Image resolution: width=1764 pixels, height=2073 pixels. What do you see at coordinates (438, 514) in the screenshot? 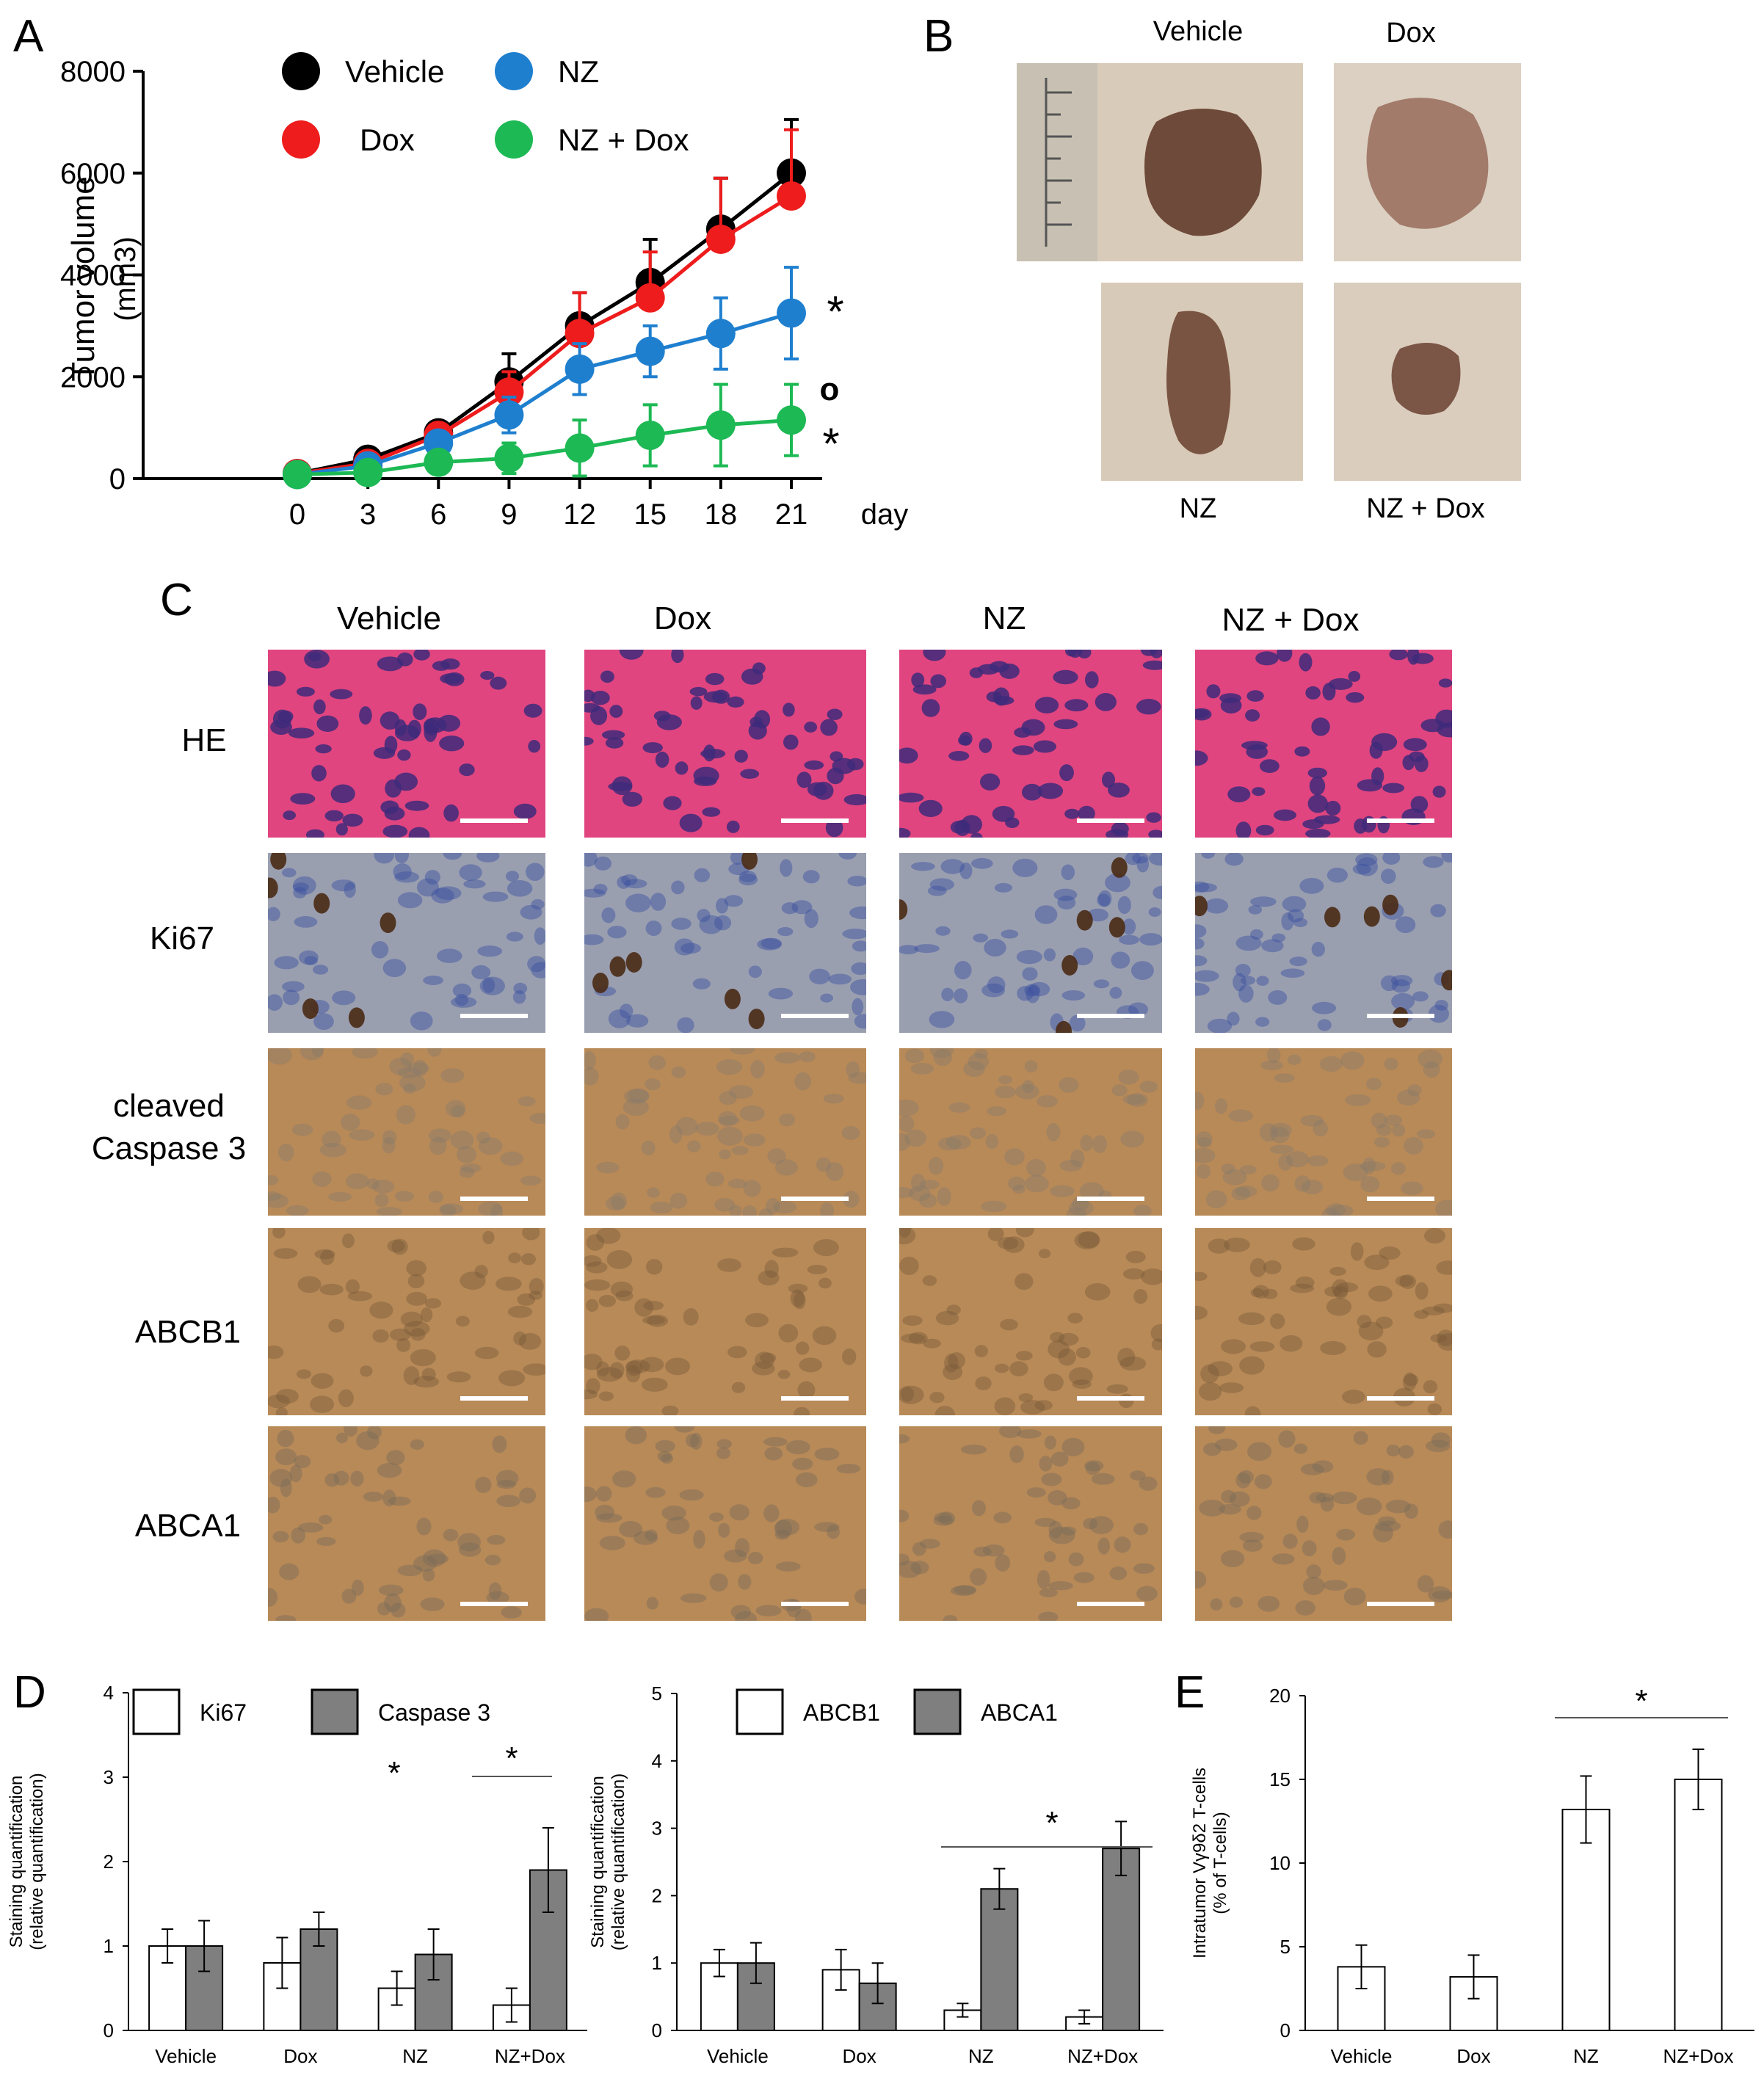
I see `x-tick-label: 6` at bounding box center [438, 514].